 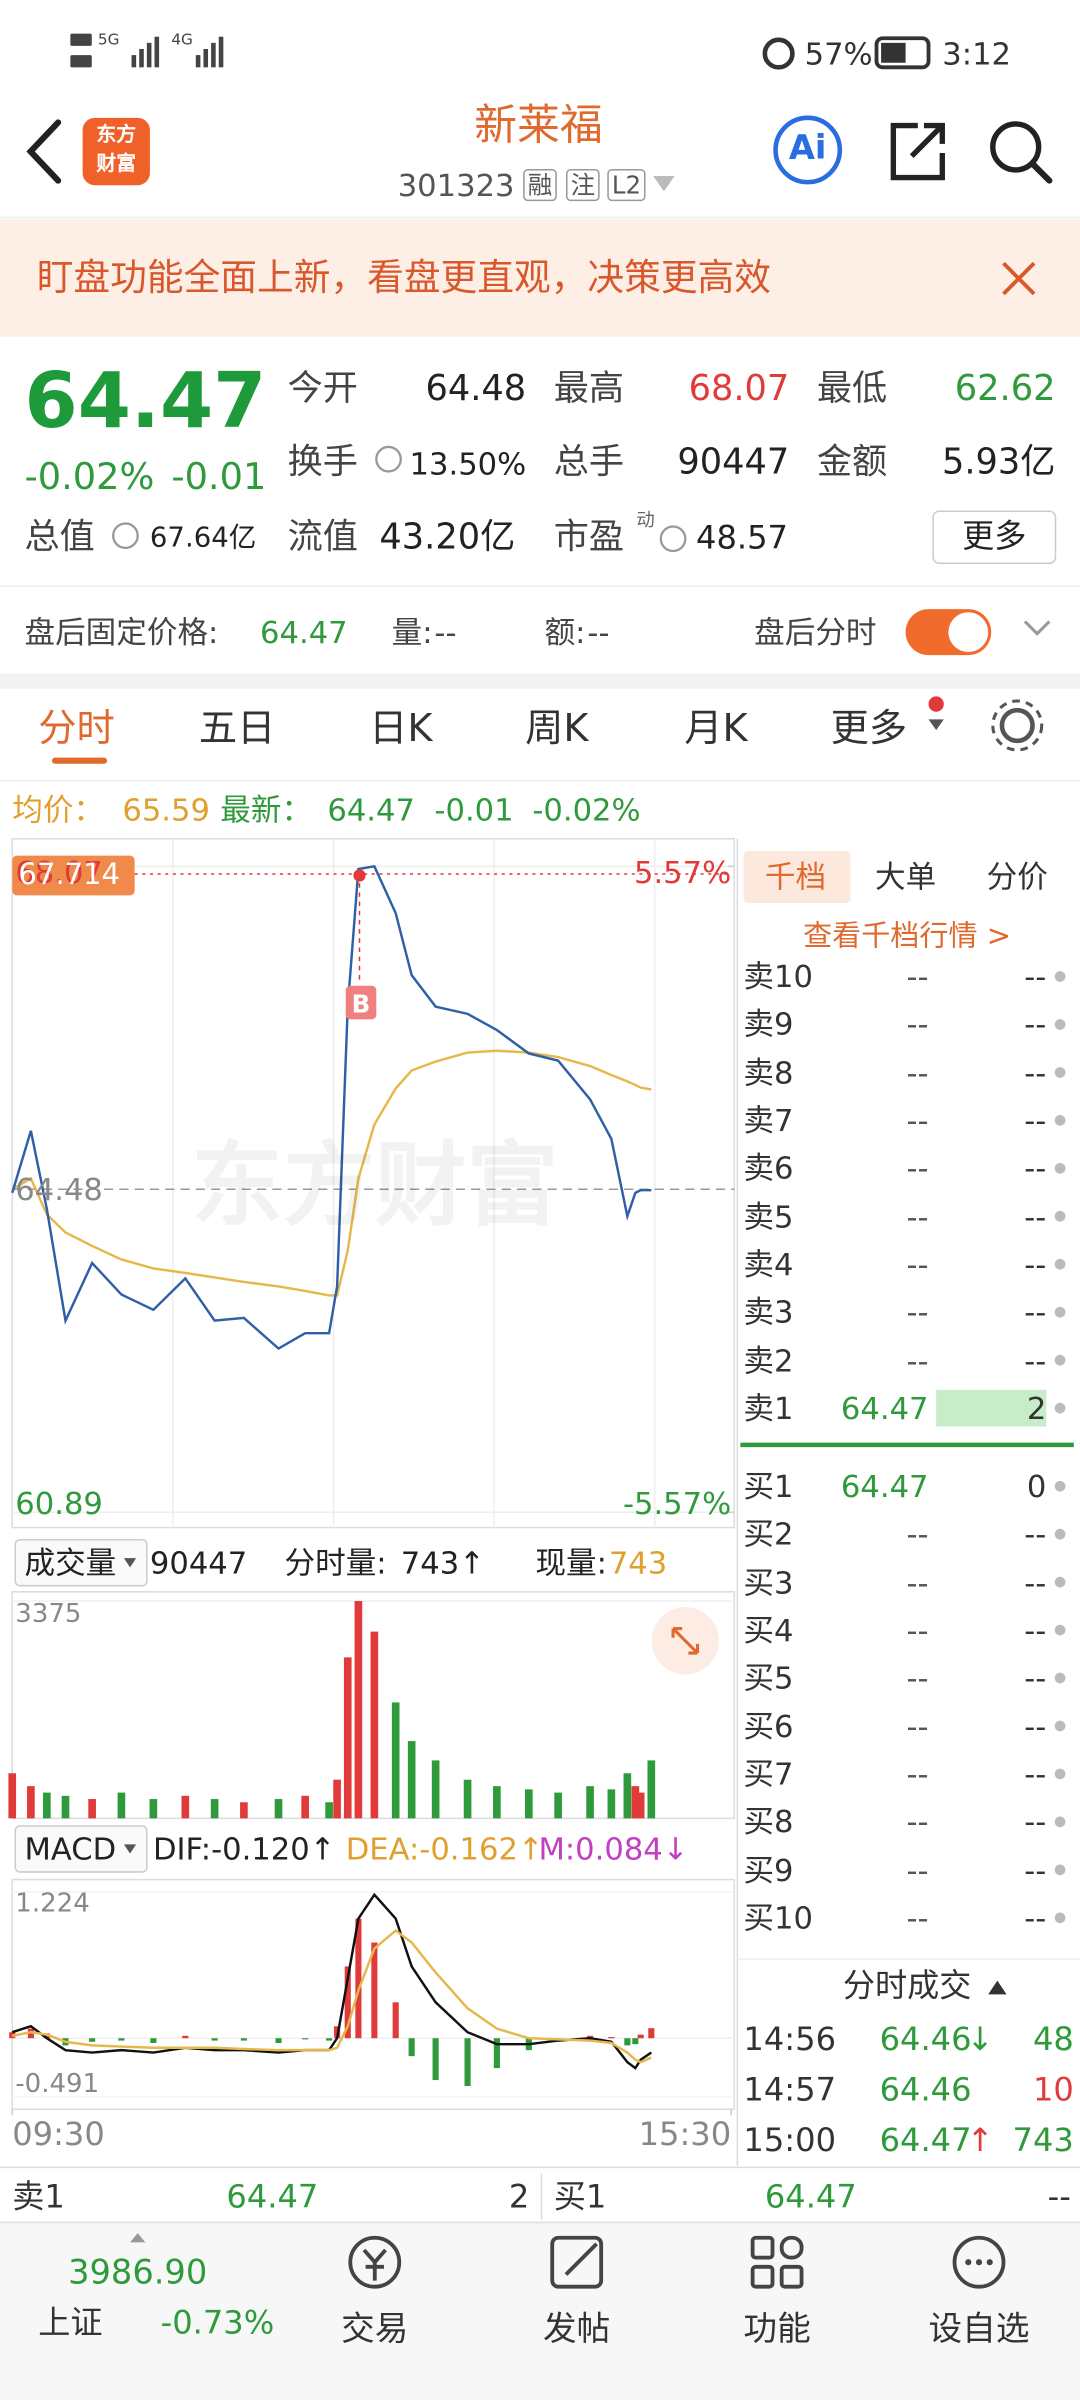 I want to click on nav-item: 设自选, so click(x=979, y=2330).